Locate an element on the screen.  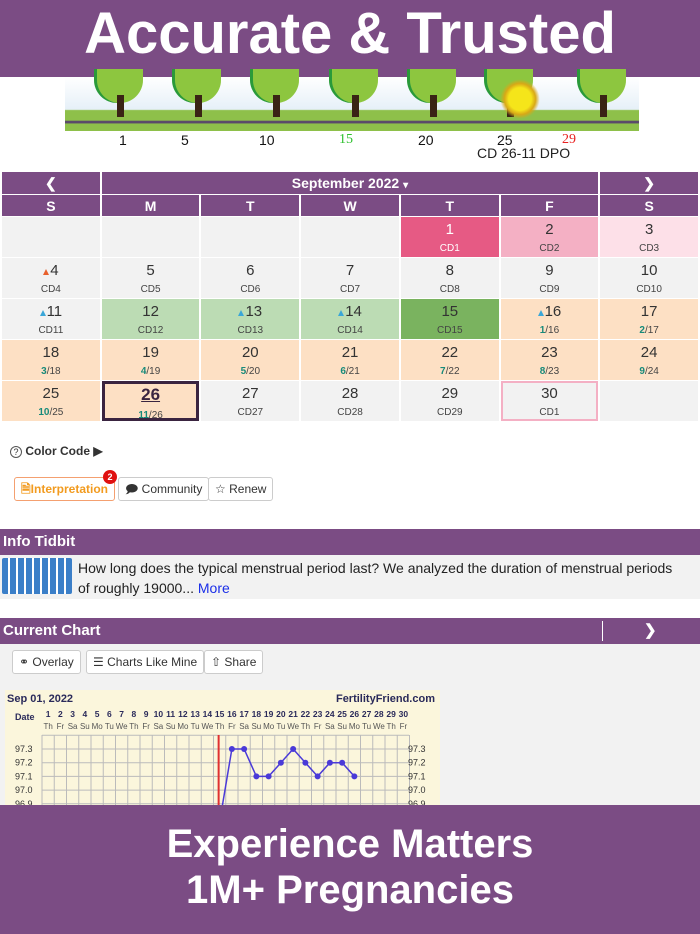
day-tick: 2 is located at coordinates (60, 714).